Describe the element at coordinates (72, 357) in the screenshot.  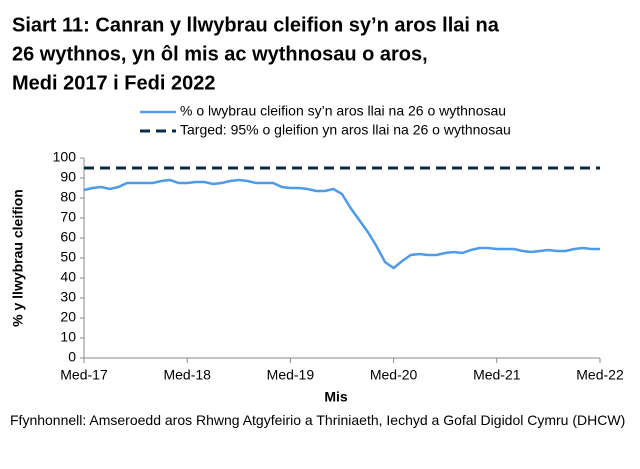
I see `y-tick-label: 0` at that location.